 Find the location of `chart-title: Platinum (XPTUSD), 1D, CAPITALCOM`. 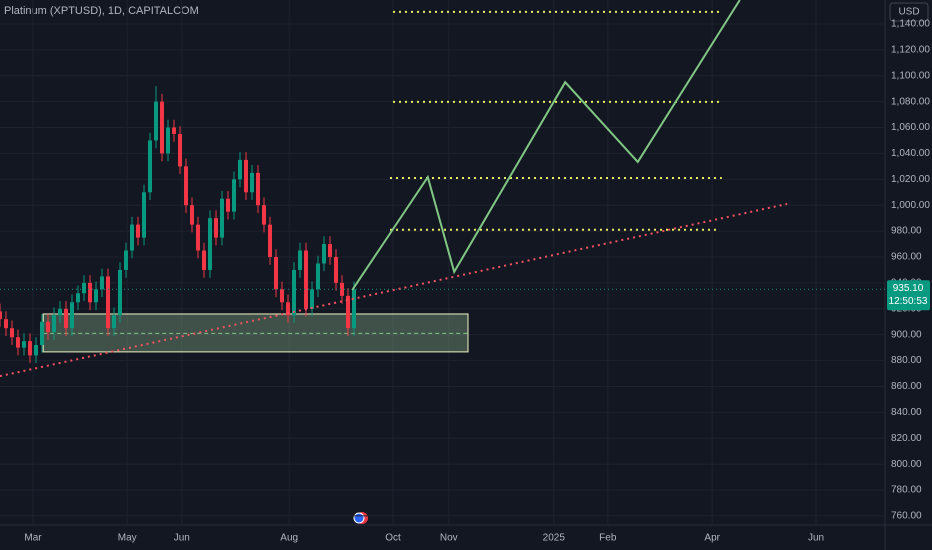

chart-title: Platinum (XPTUSD), 1D, CAPITALCOM is located at coordinates (101, 11).